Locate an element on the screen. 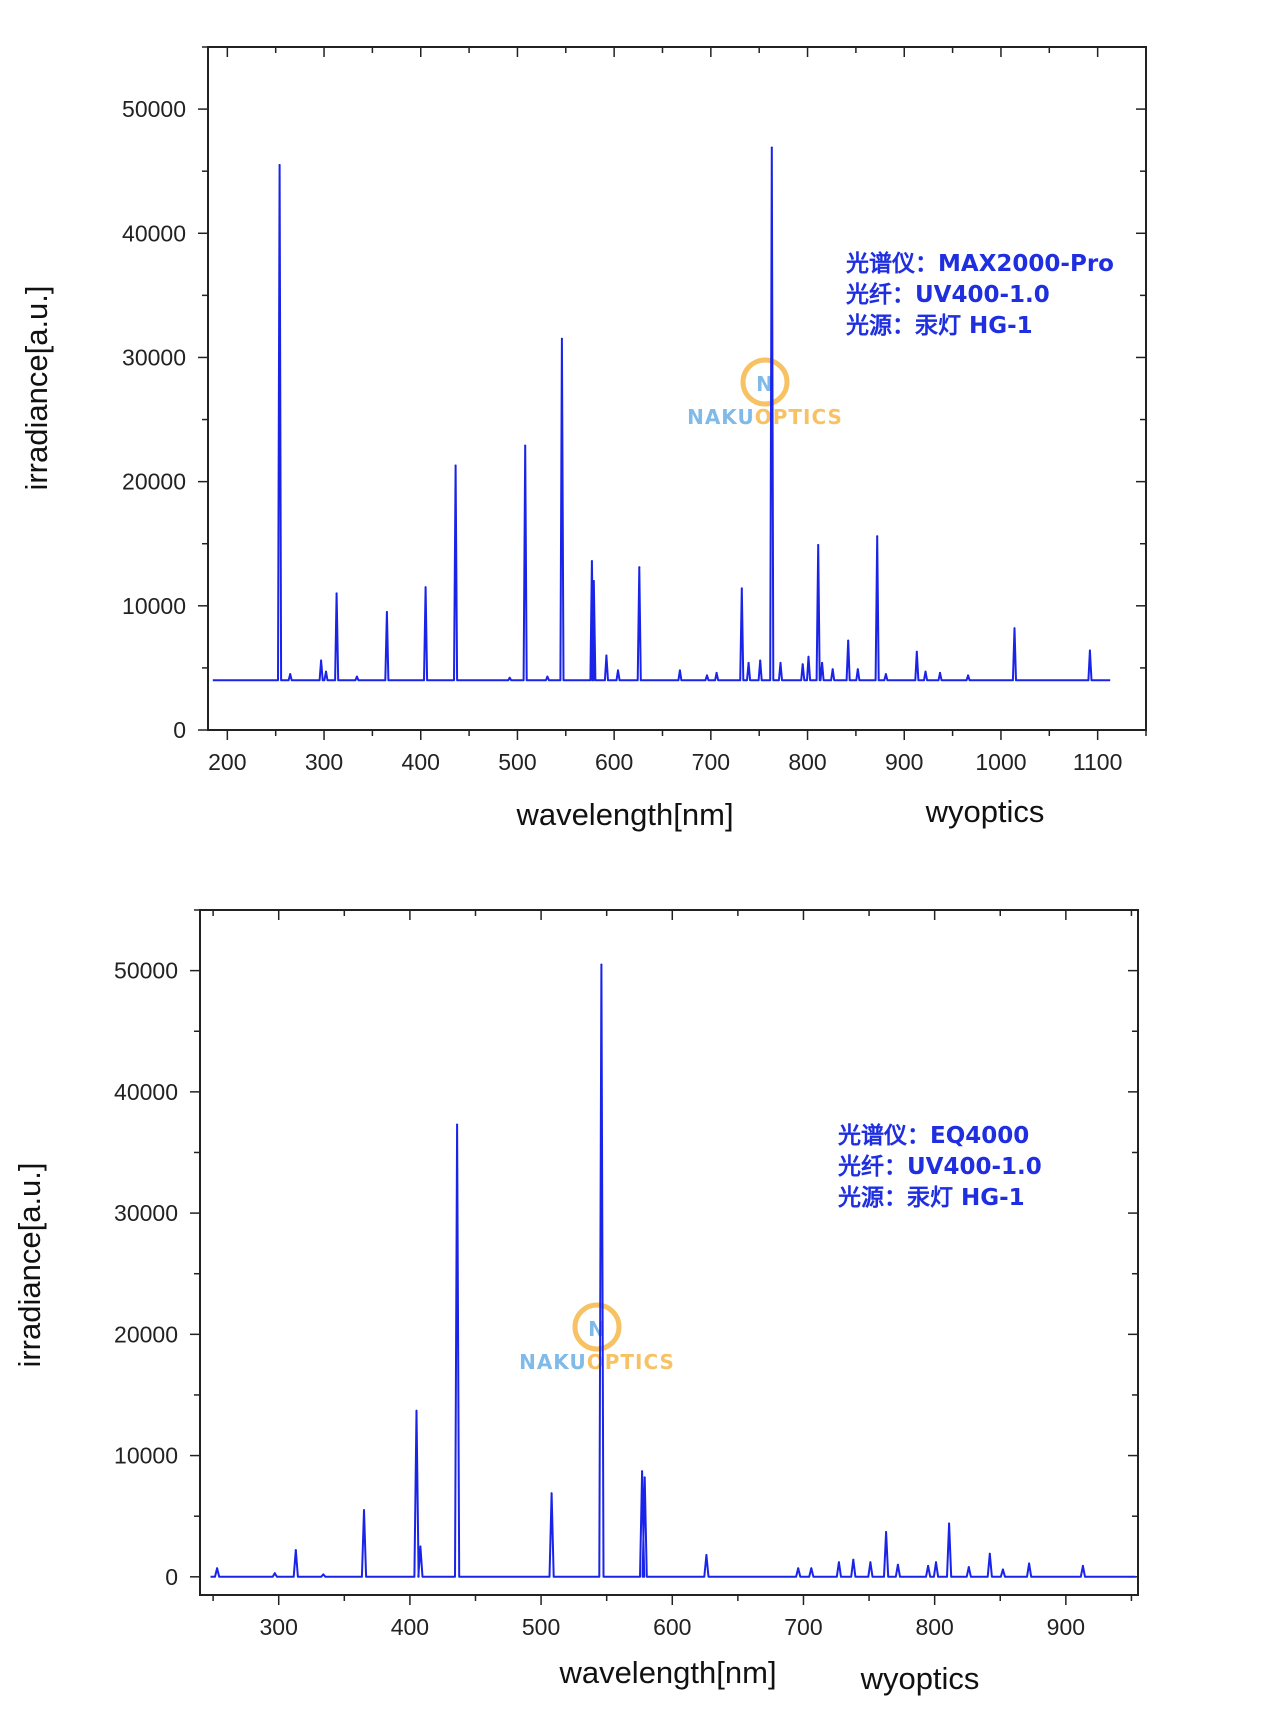  y-axis-label: irradiance[a.u.] is located at coordinates (29, 1264).